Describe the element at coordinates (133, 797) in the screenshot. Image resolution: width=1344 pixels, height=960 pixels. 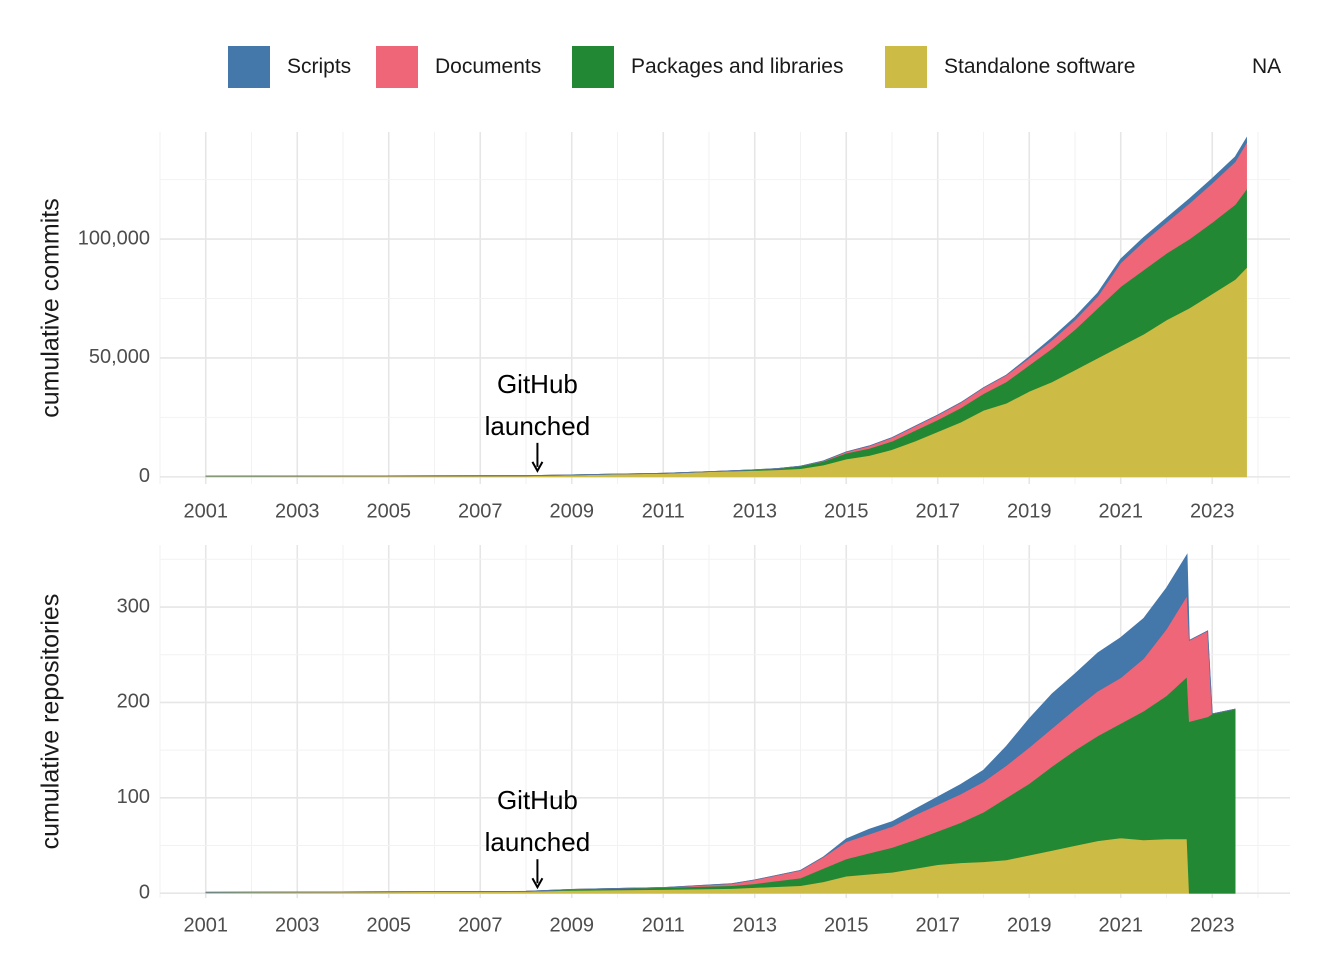
I see `y-tick-label: 100` at that location.